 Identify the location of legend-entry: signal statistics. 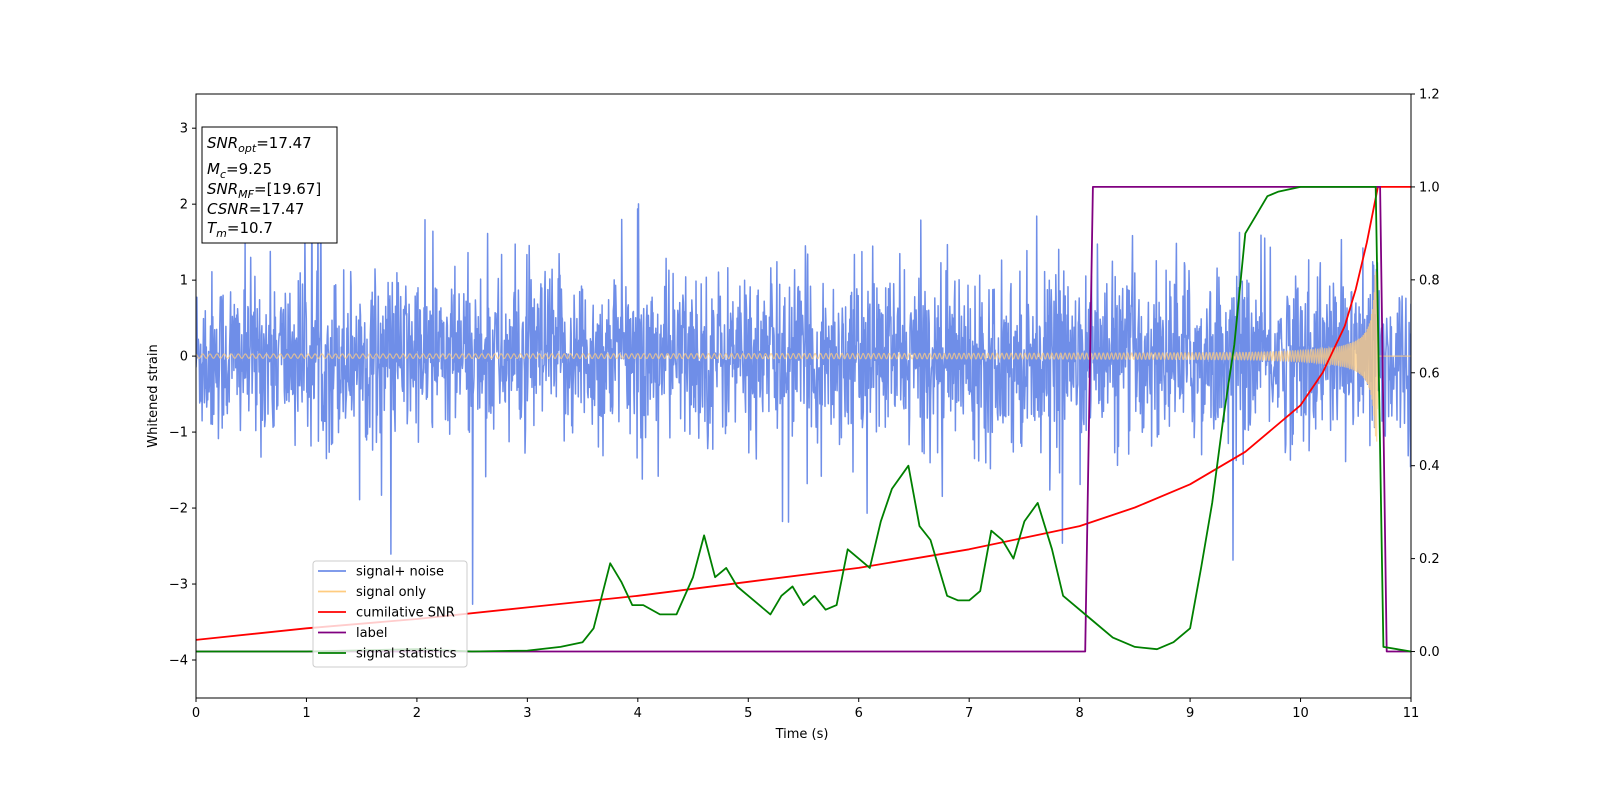
(387, 654).